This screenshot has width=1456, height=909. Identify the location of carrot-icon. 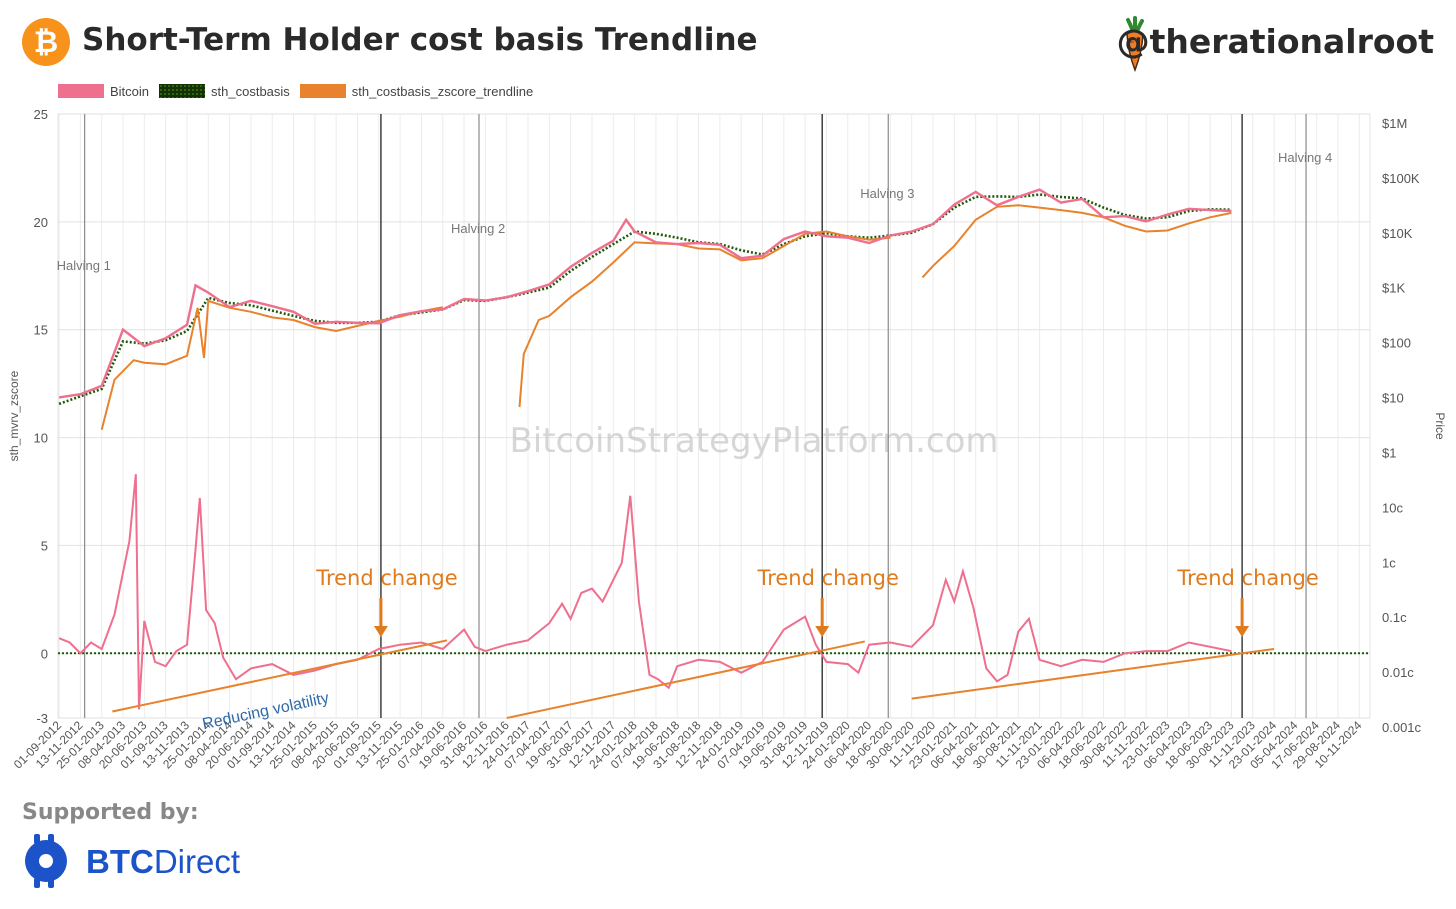
(1135, 44).